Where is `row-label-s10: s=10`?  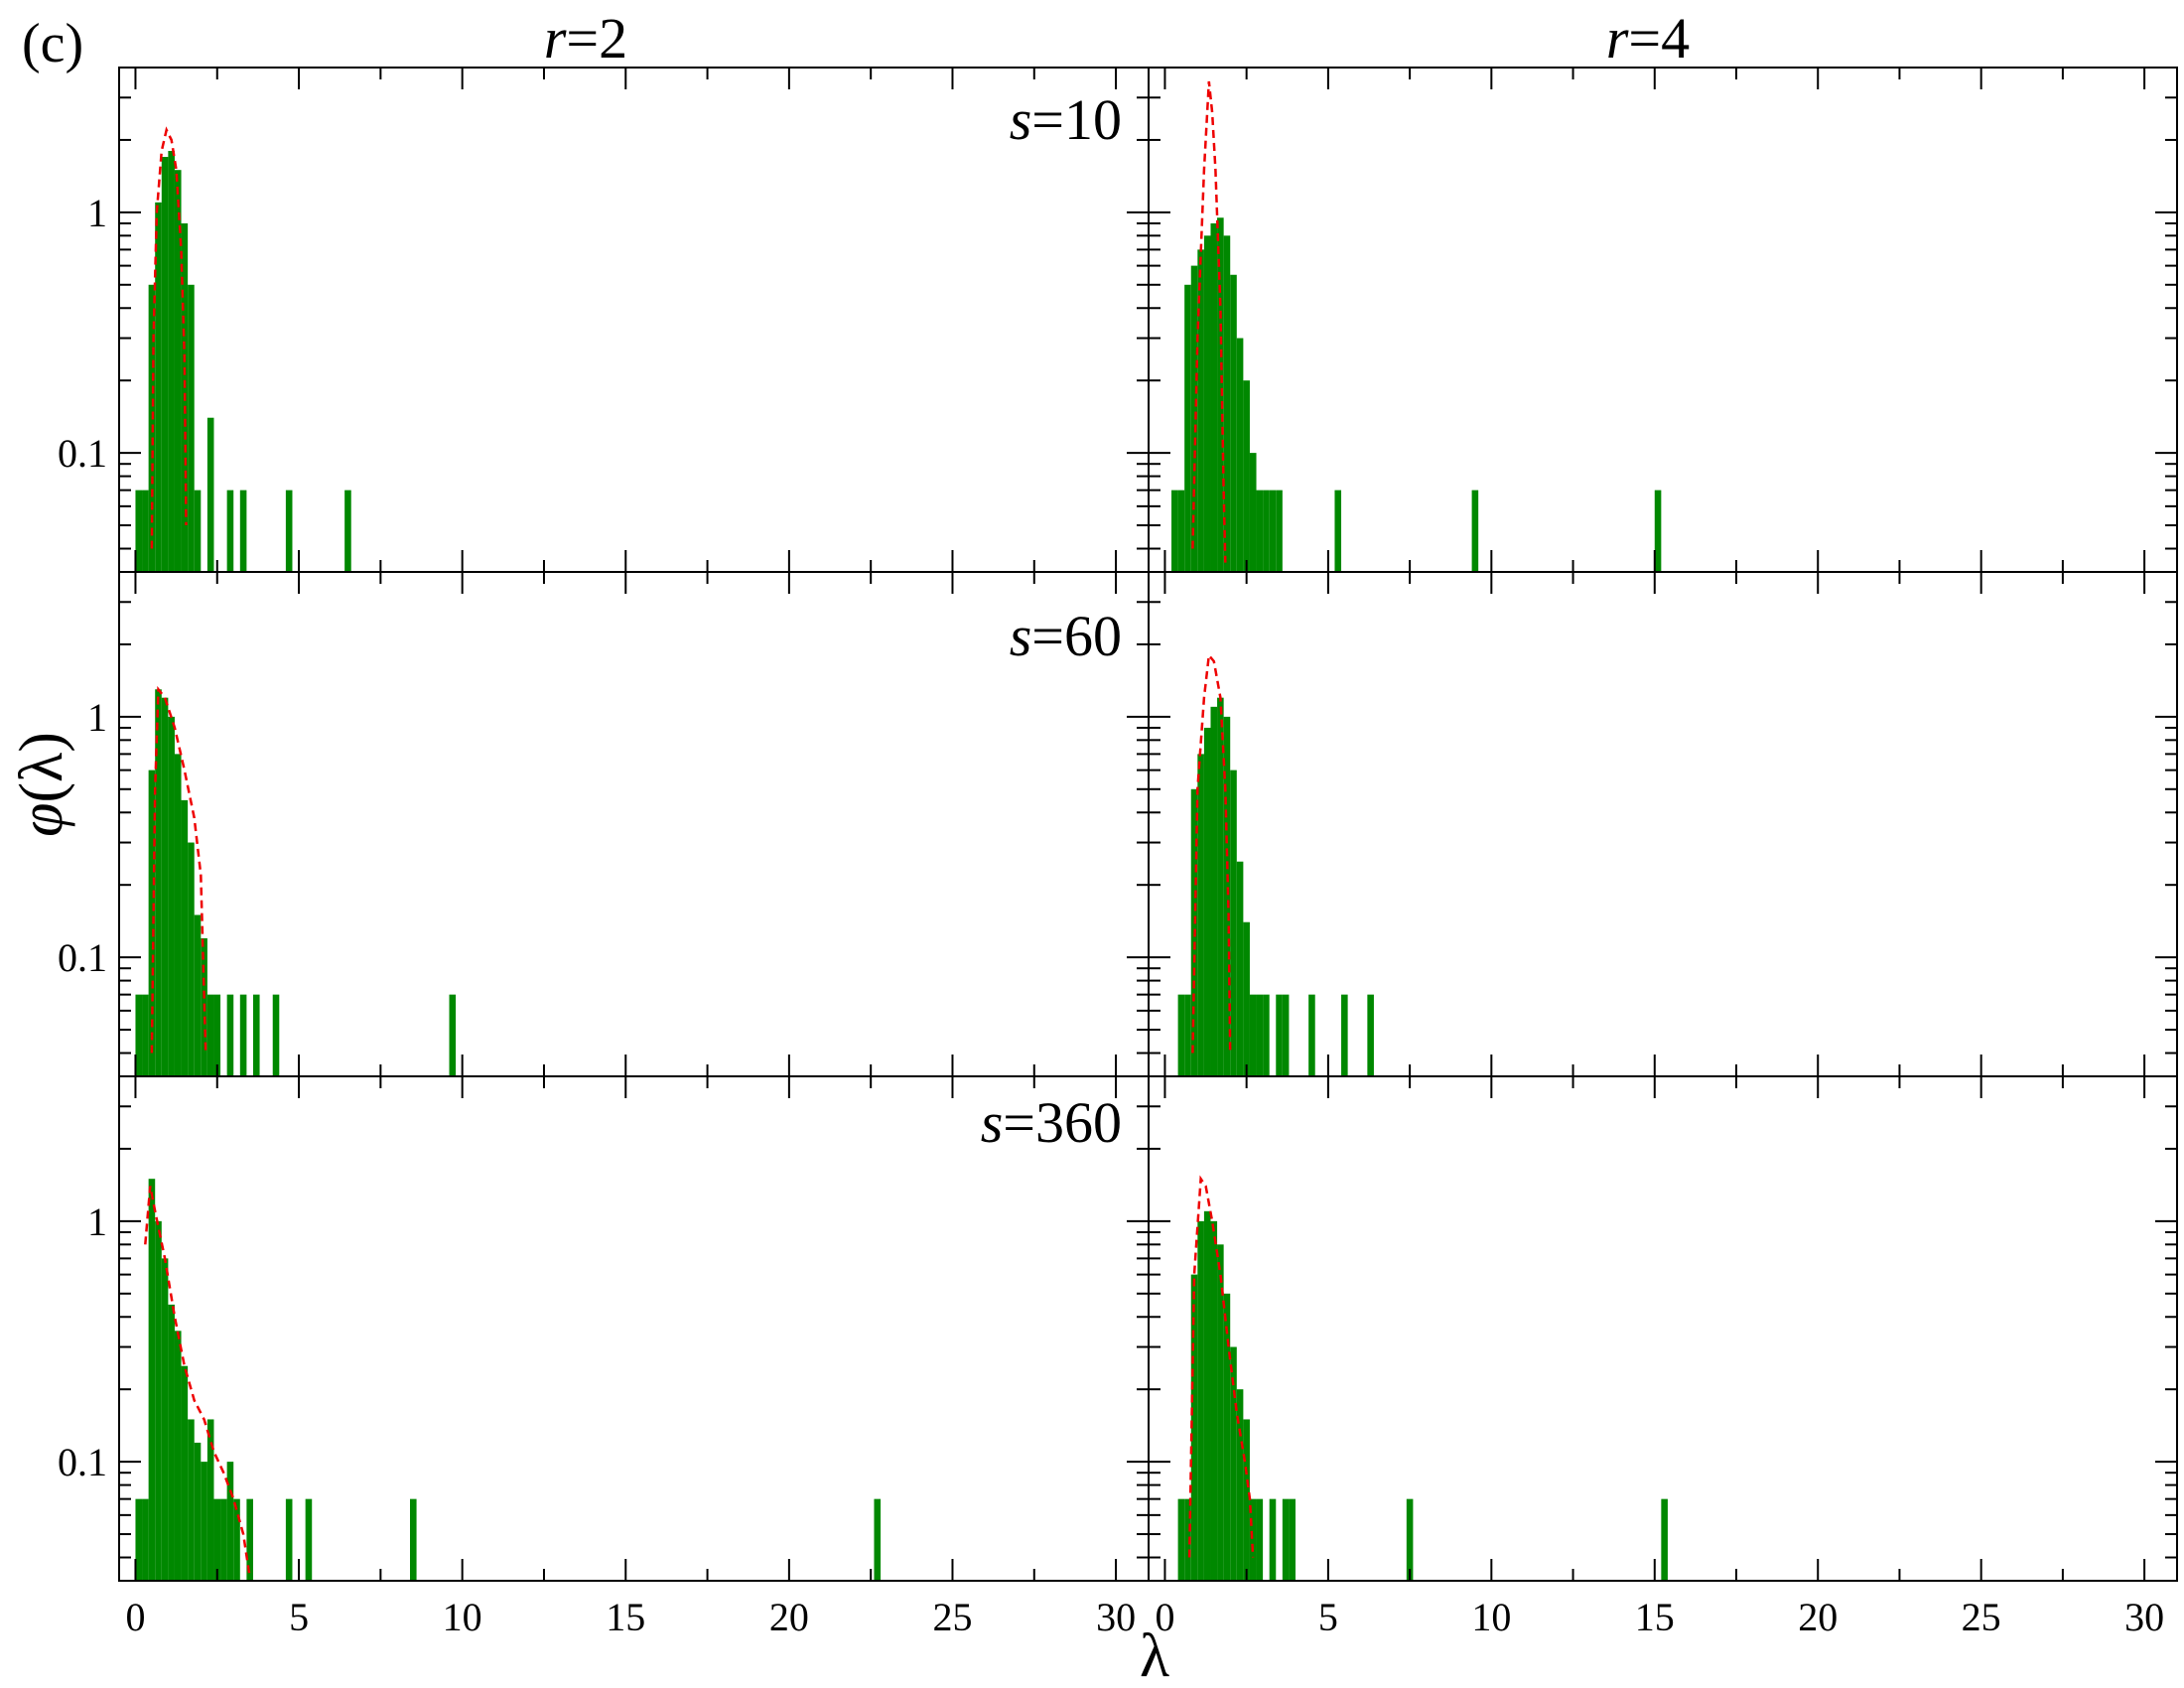 row-label-s10: s=10 is located at coordinates (1066, 119).